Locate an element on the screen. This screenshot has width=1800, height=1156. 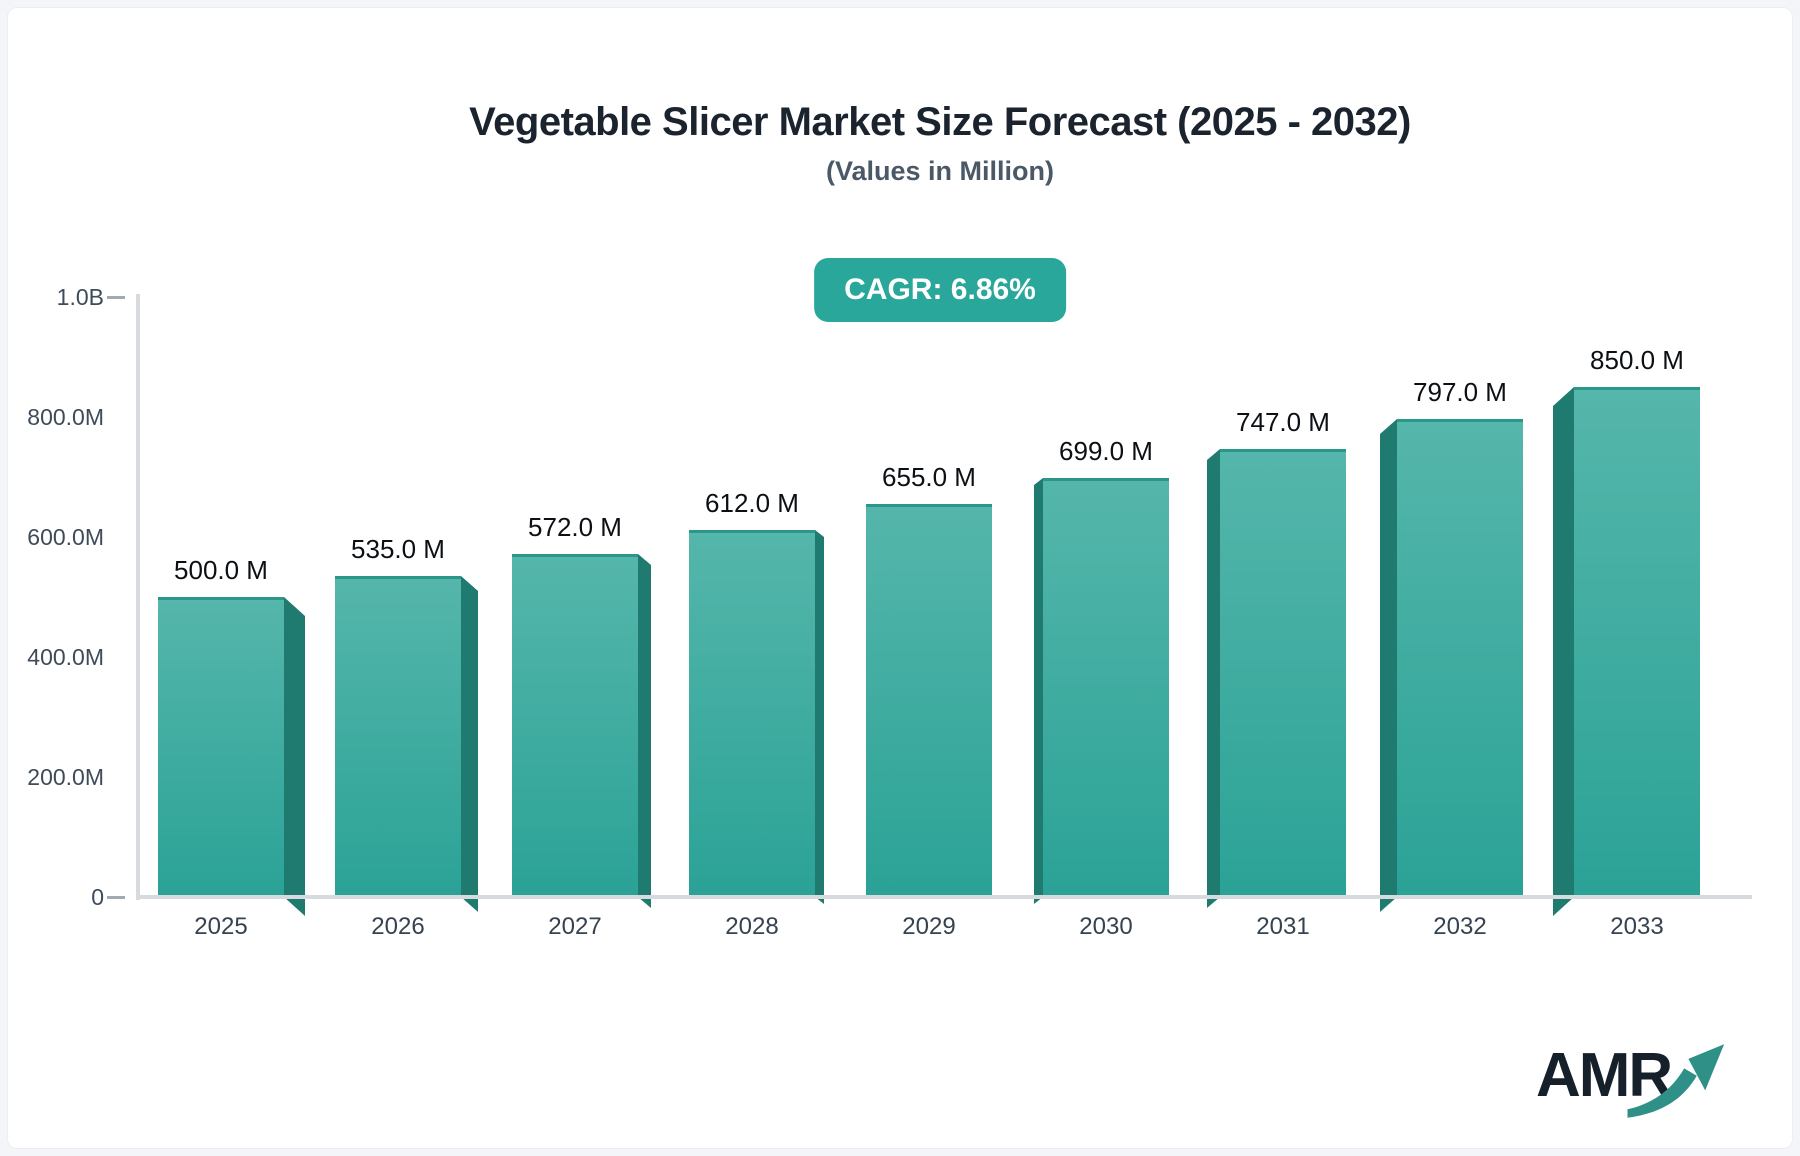
bar-2026 is located at coordinates (406, 744).